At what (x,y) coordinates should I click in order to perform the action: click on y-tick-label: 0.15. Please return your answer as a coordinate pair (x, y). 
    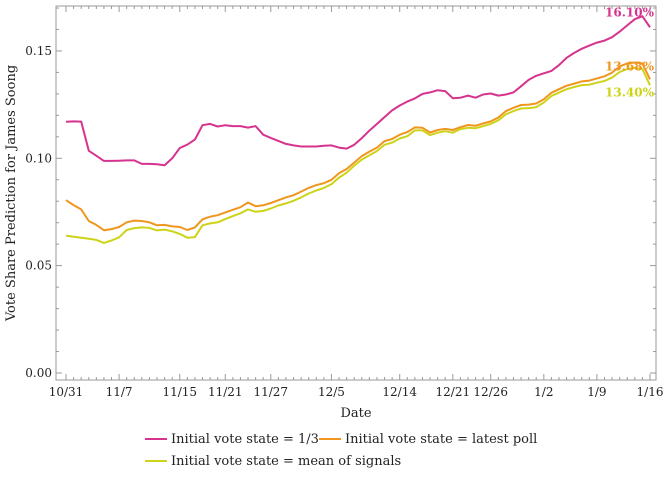
    Looking at the image, I should click on (38, 51).